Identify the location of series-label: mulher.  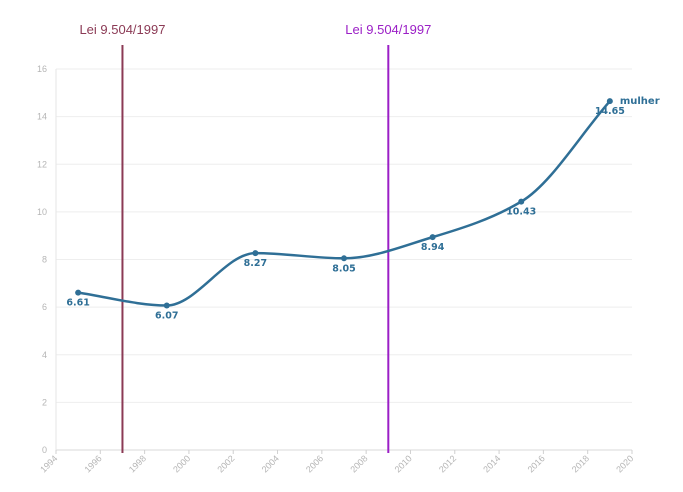
(640, 101).